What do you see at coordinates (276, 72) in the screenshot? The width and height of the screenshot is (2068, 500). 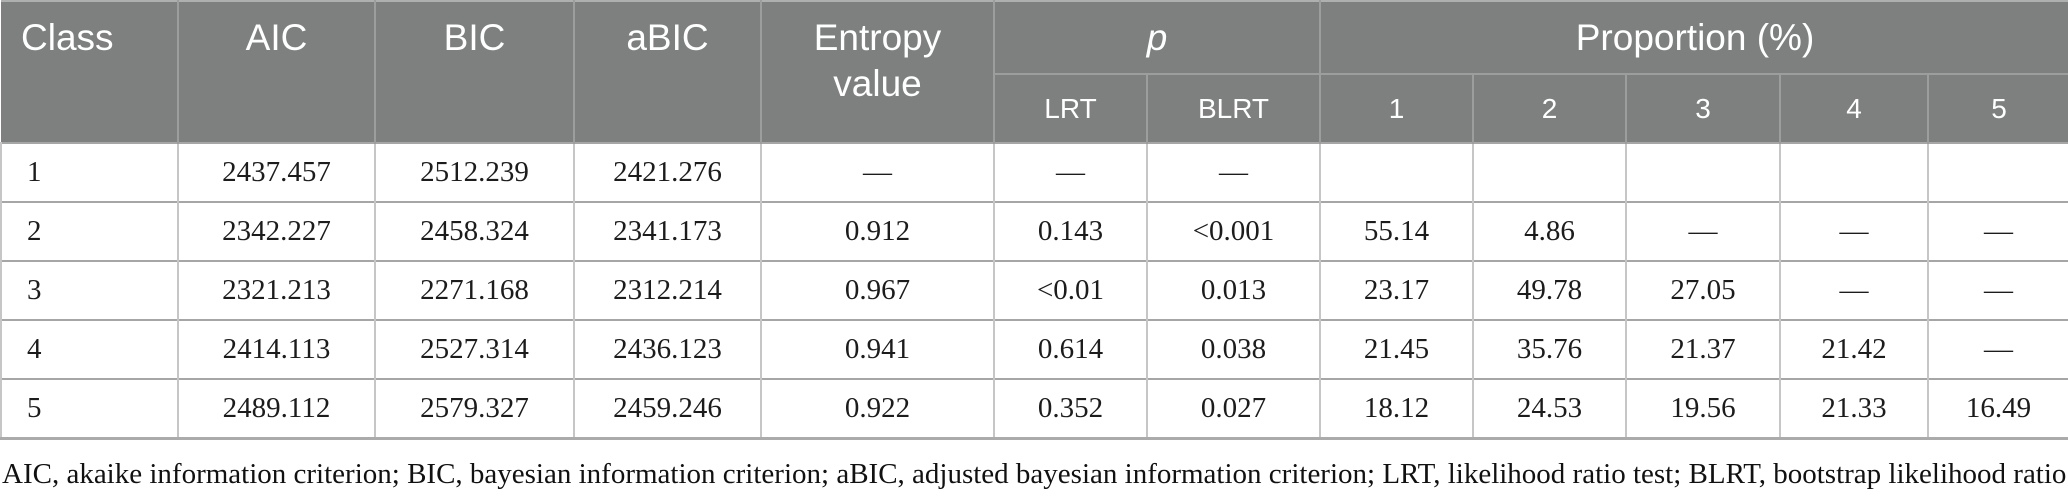 I see `col-header-aic: AIC` at bounding box center [276, 72].